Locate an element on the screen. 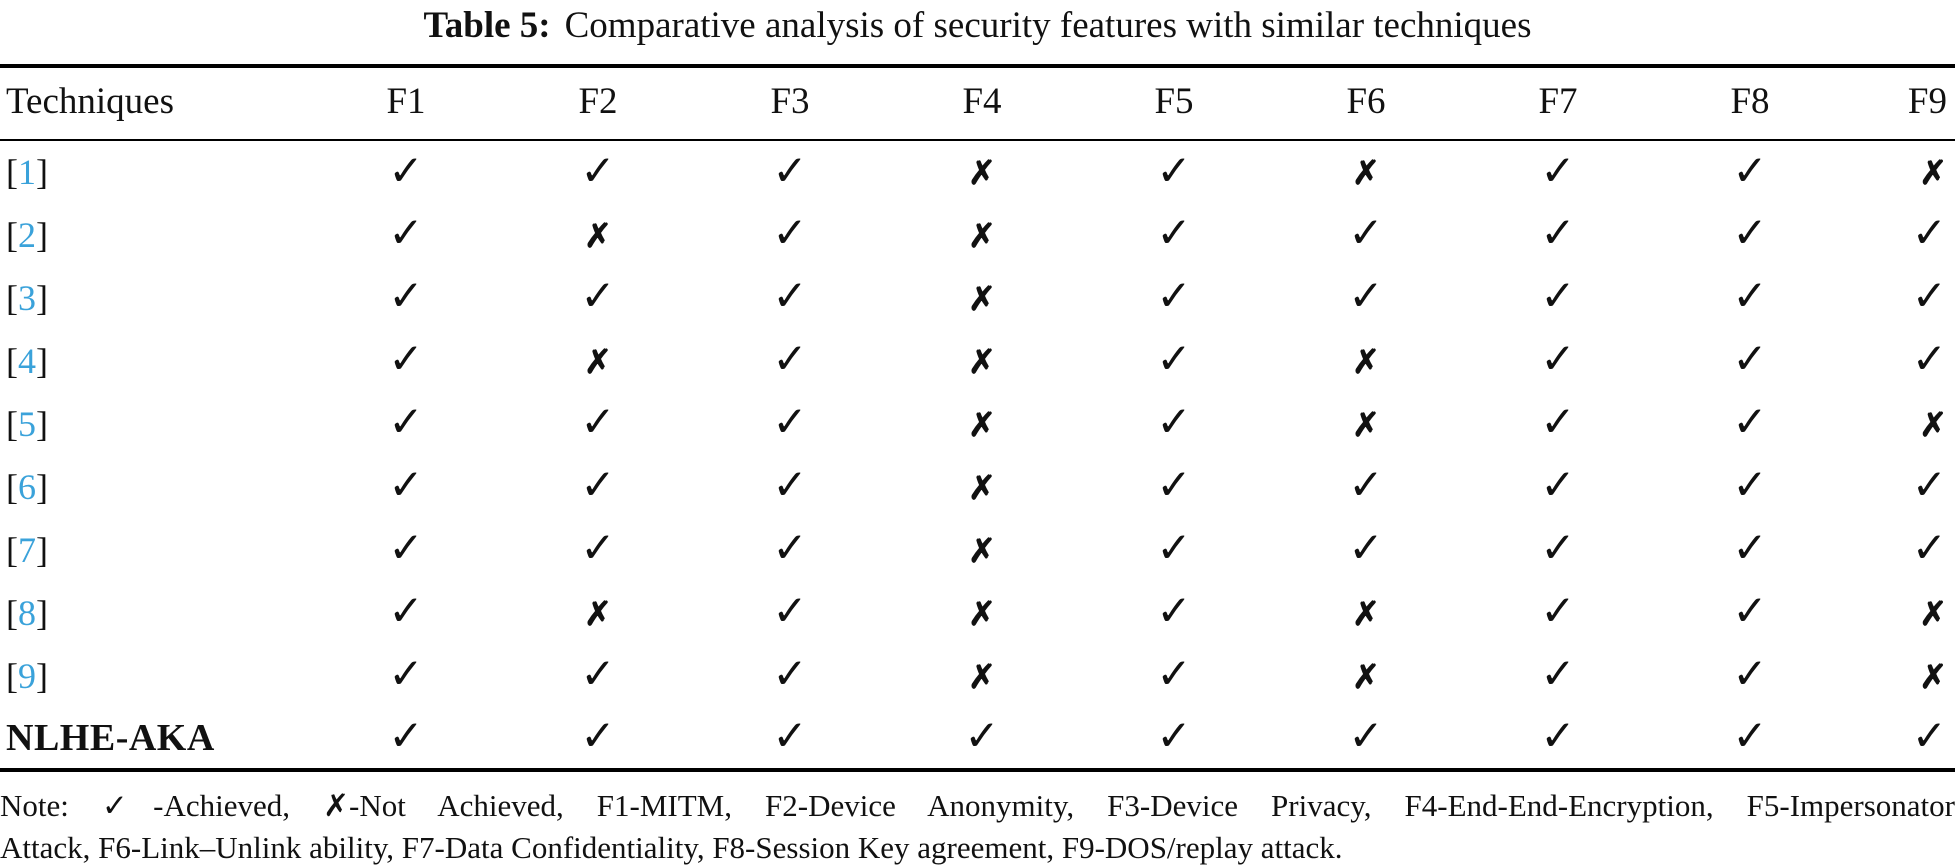 Image resolution: width=1955 pixels, height=867 pixels. table-row: [7] ✓ ✓ ✓ ✗ ✓ ✓ ✓ ✓ ✓ is located at coordinates (977, 549).